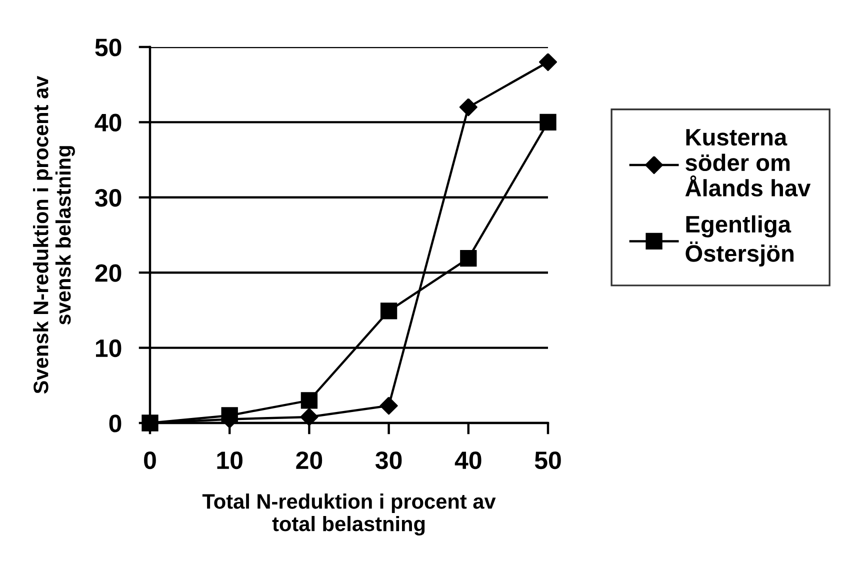  Describe the element at coordinates (740, 241) in the screenshot. I see `legend-label: Egentliga Östersjön` at that location.